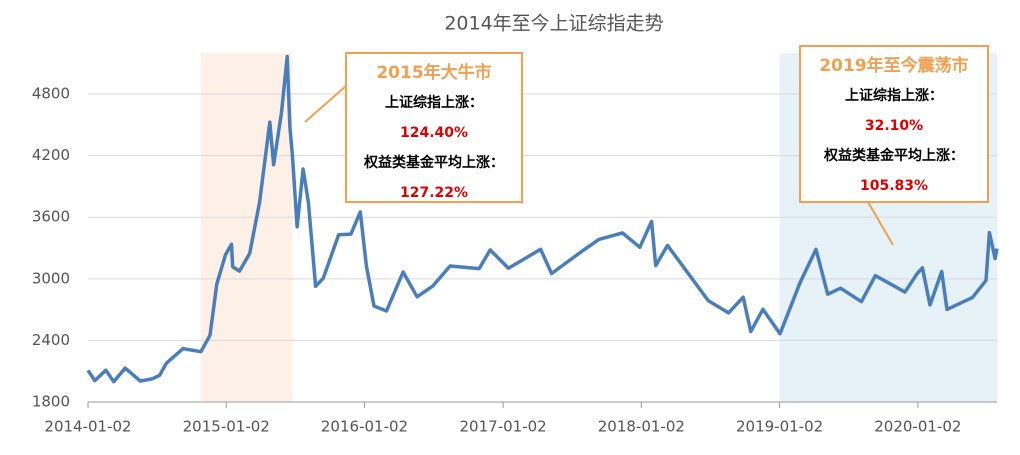 This screenshot has width=1020, height=455. Describe the element at coordinates (641, 427) in the screenshot. I see `x-tick-label: 2018-01-02` at that location.